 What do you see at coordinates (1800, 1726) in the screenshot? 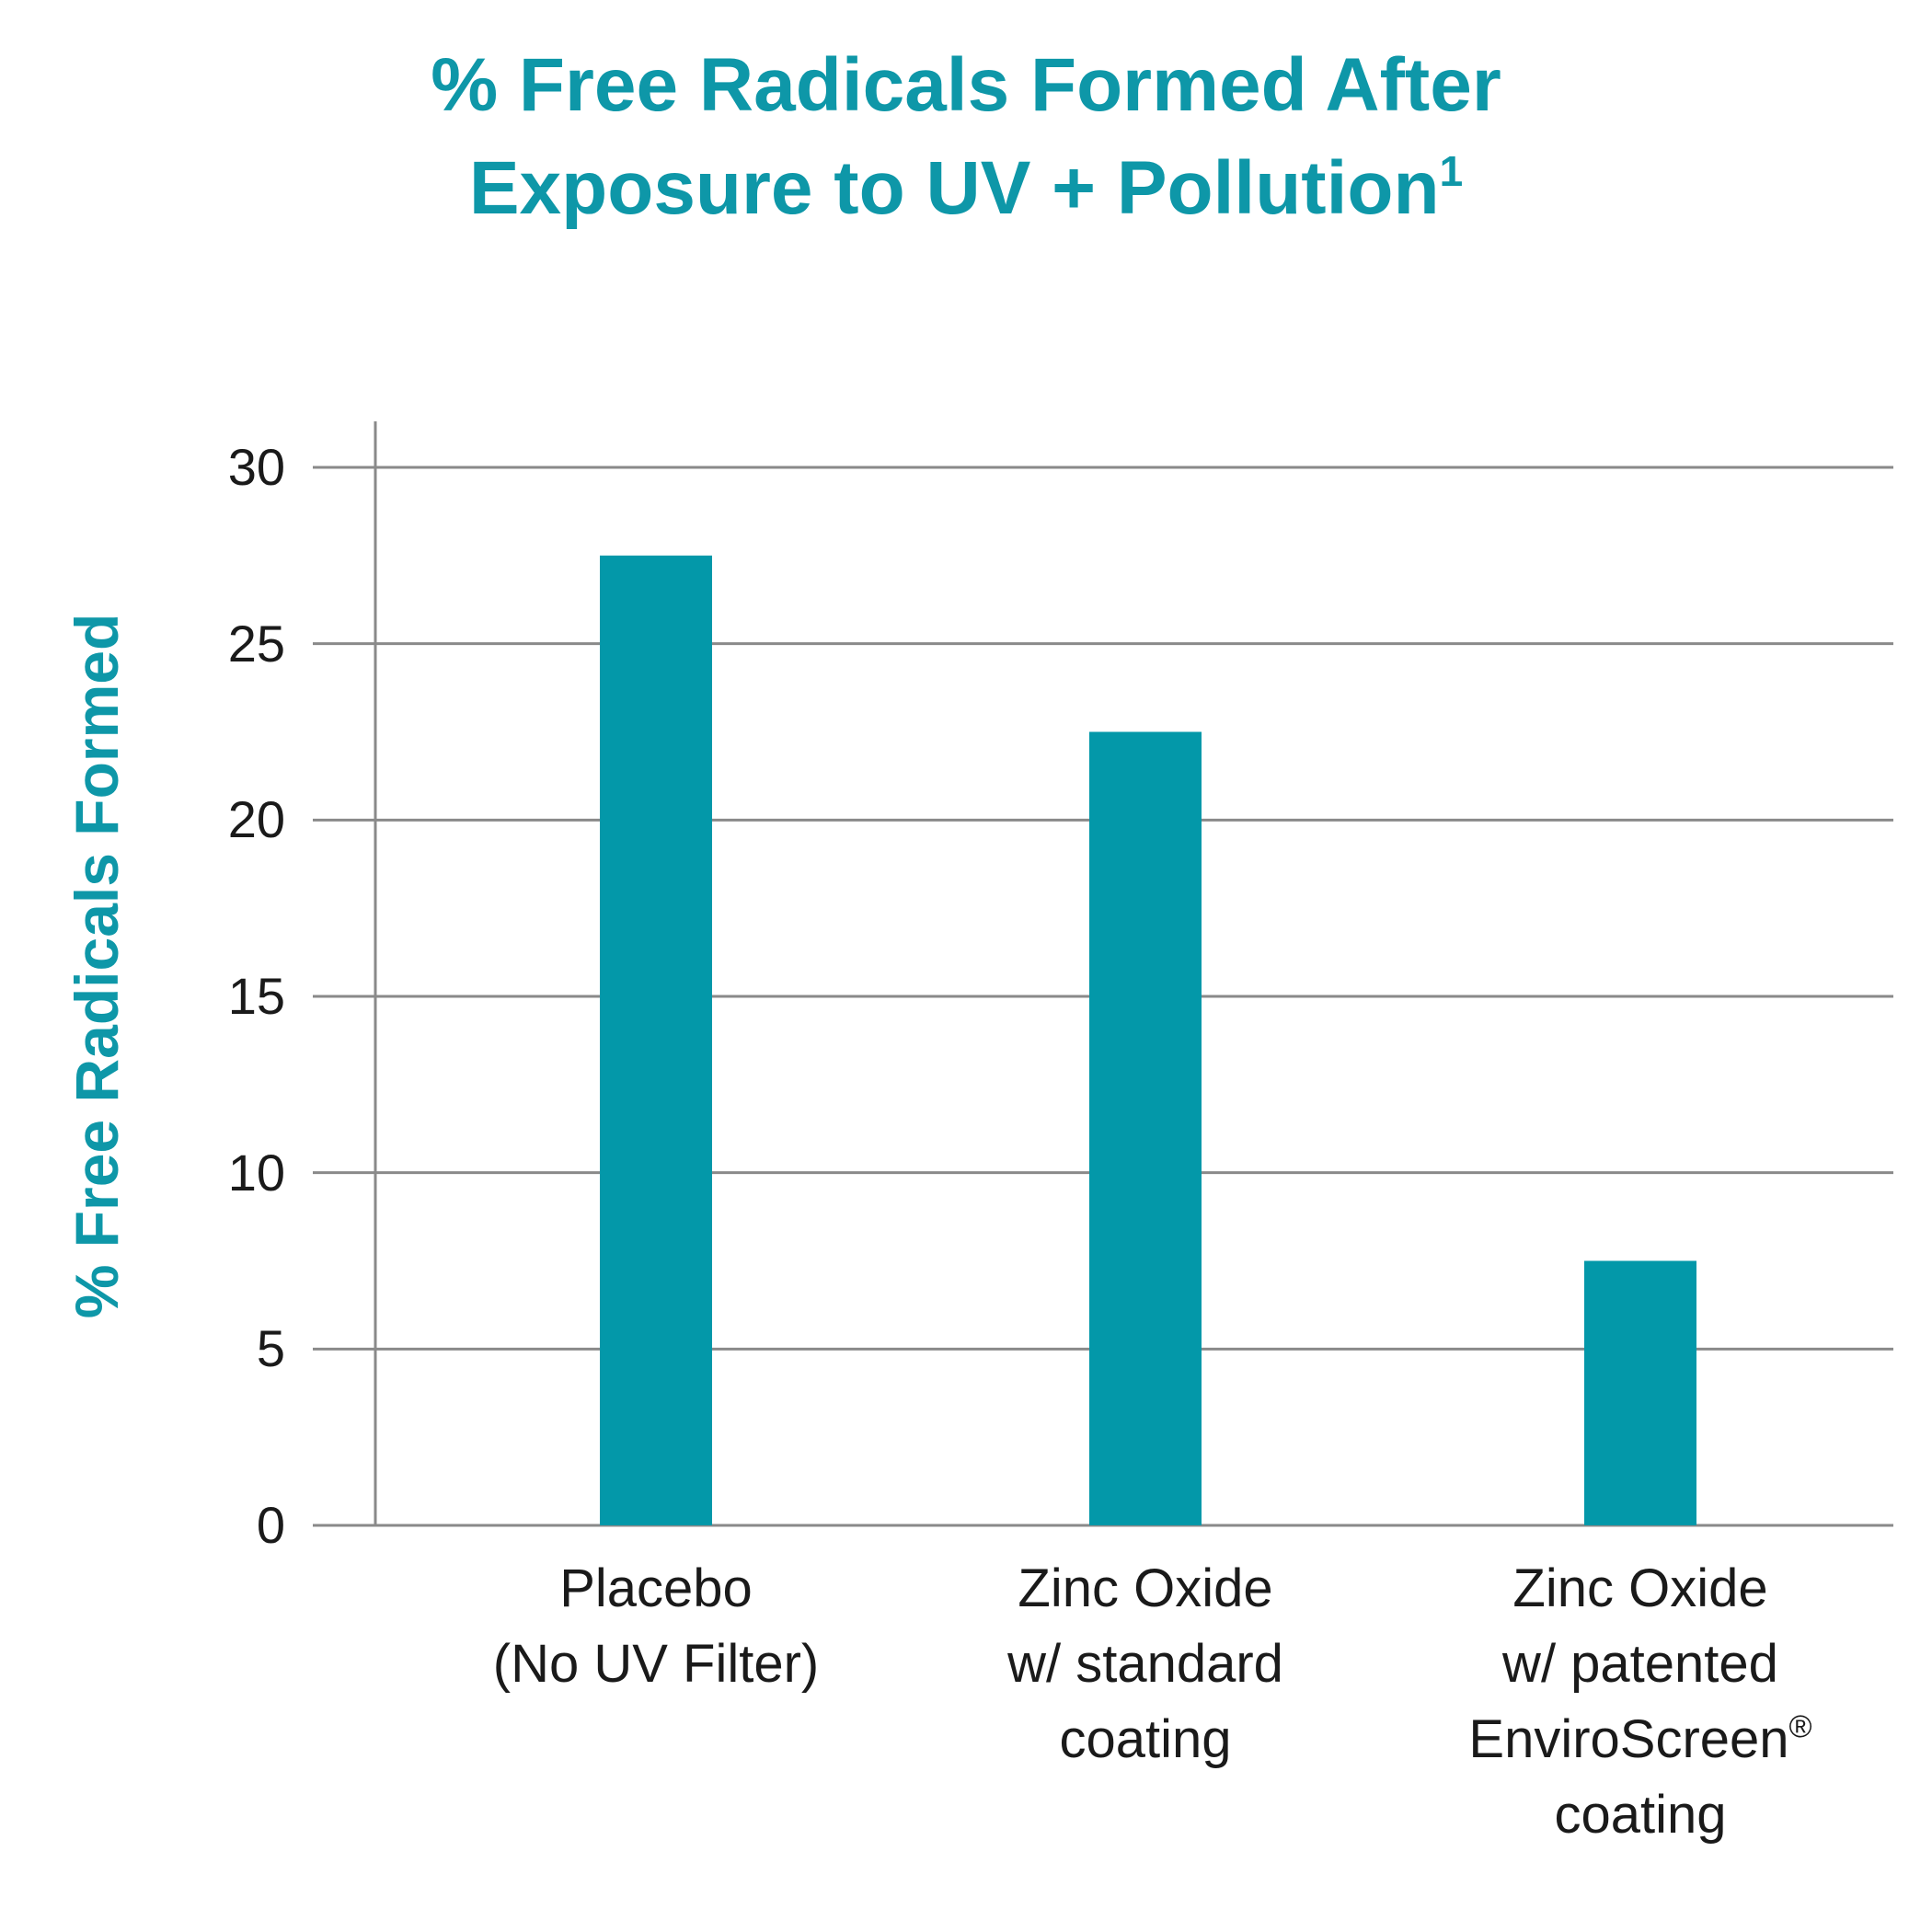
I see `registered-mark: ®` at bounding box center [1800, 1726].